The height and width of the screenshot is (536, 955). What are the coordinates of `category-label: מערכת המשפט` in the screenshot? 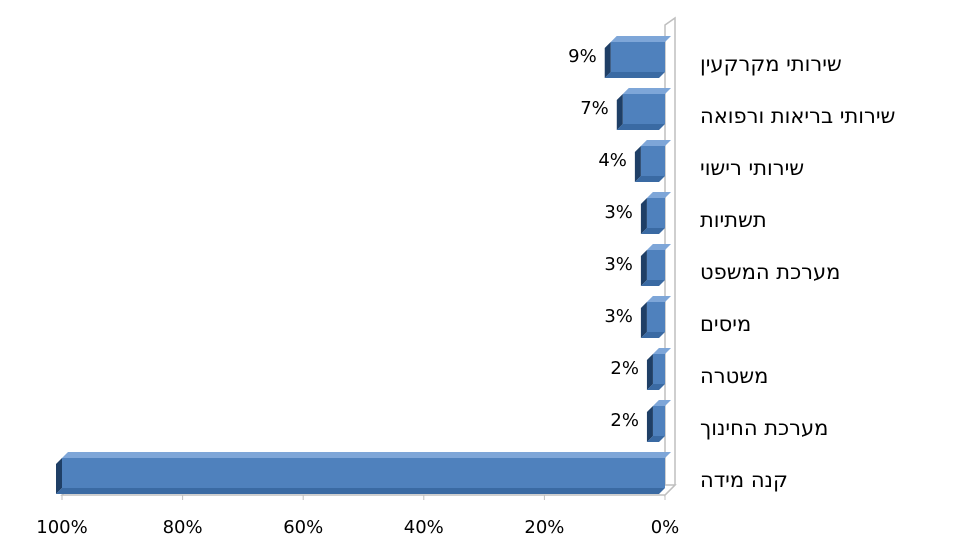 It's located at (770, 272).